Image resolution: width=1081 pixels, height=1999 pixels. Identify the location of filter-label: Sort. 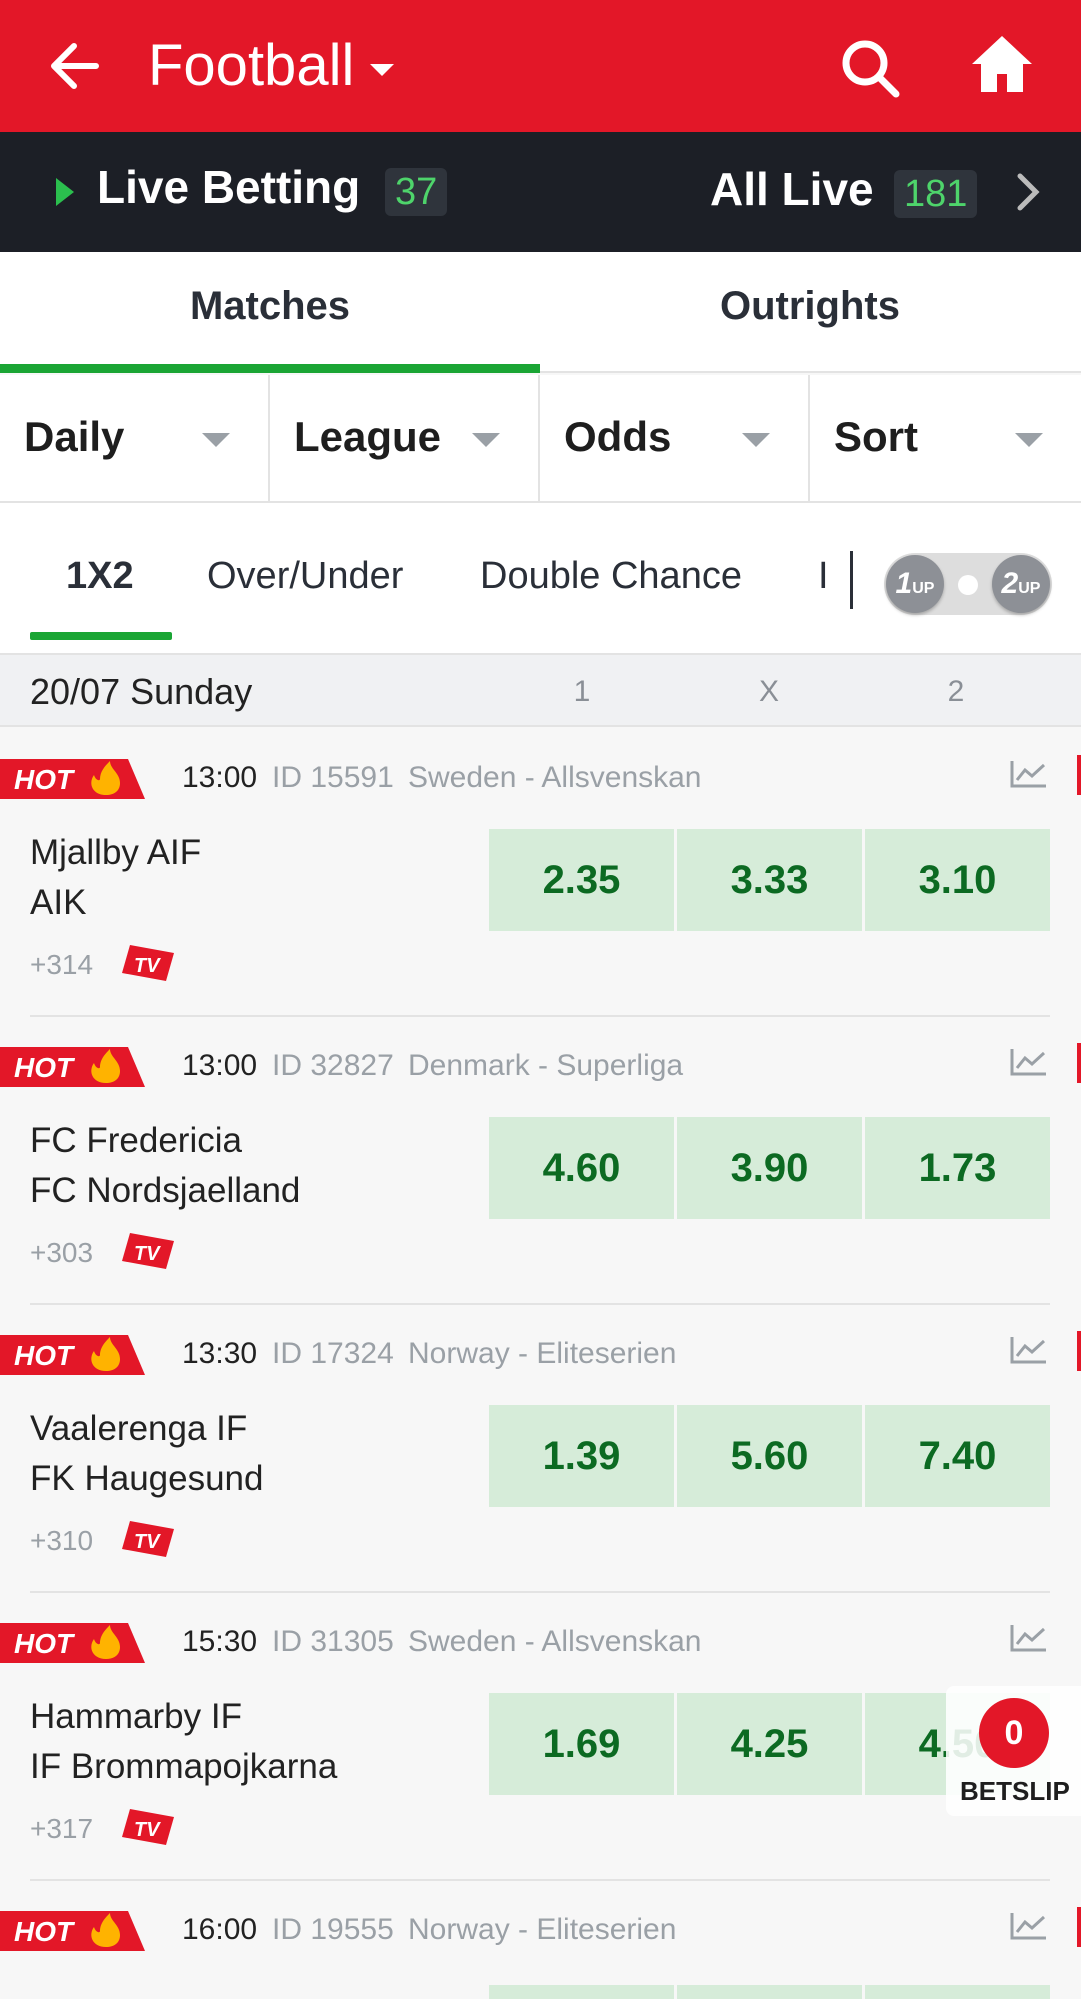
(876, 436).